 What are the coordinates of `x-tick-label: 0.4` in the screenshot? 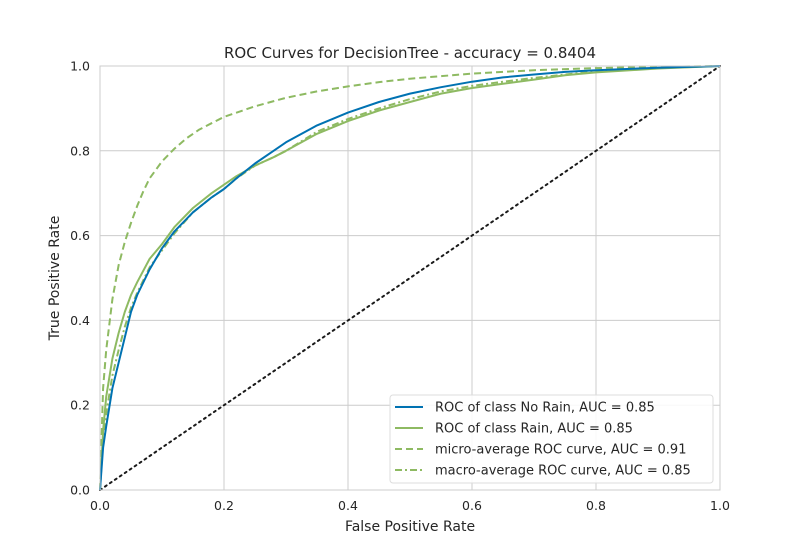 It's located at (348, 505).